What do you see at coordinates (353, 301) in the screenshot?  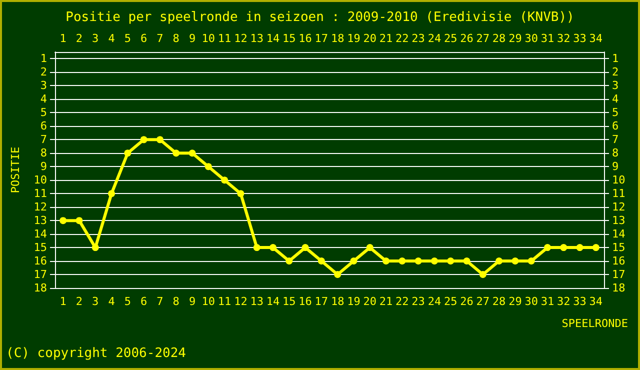 I see `x-tick-label: 19` at bounding box center [353, 301].